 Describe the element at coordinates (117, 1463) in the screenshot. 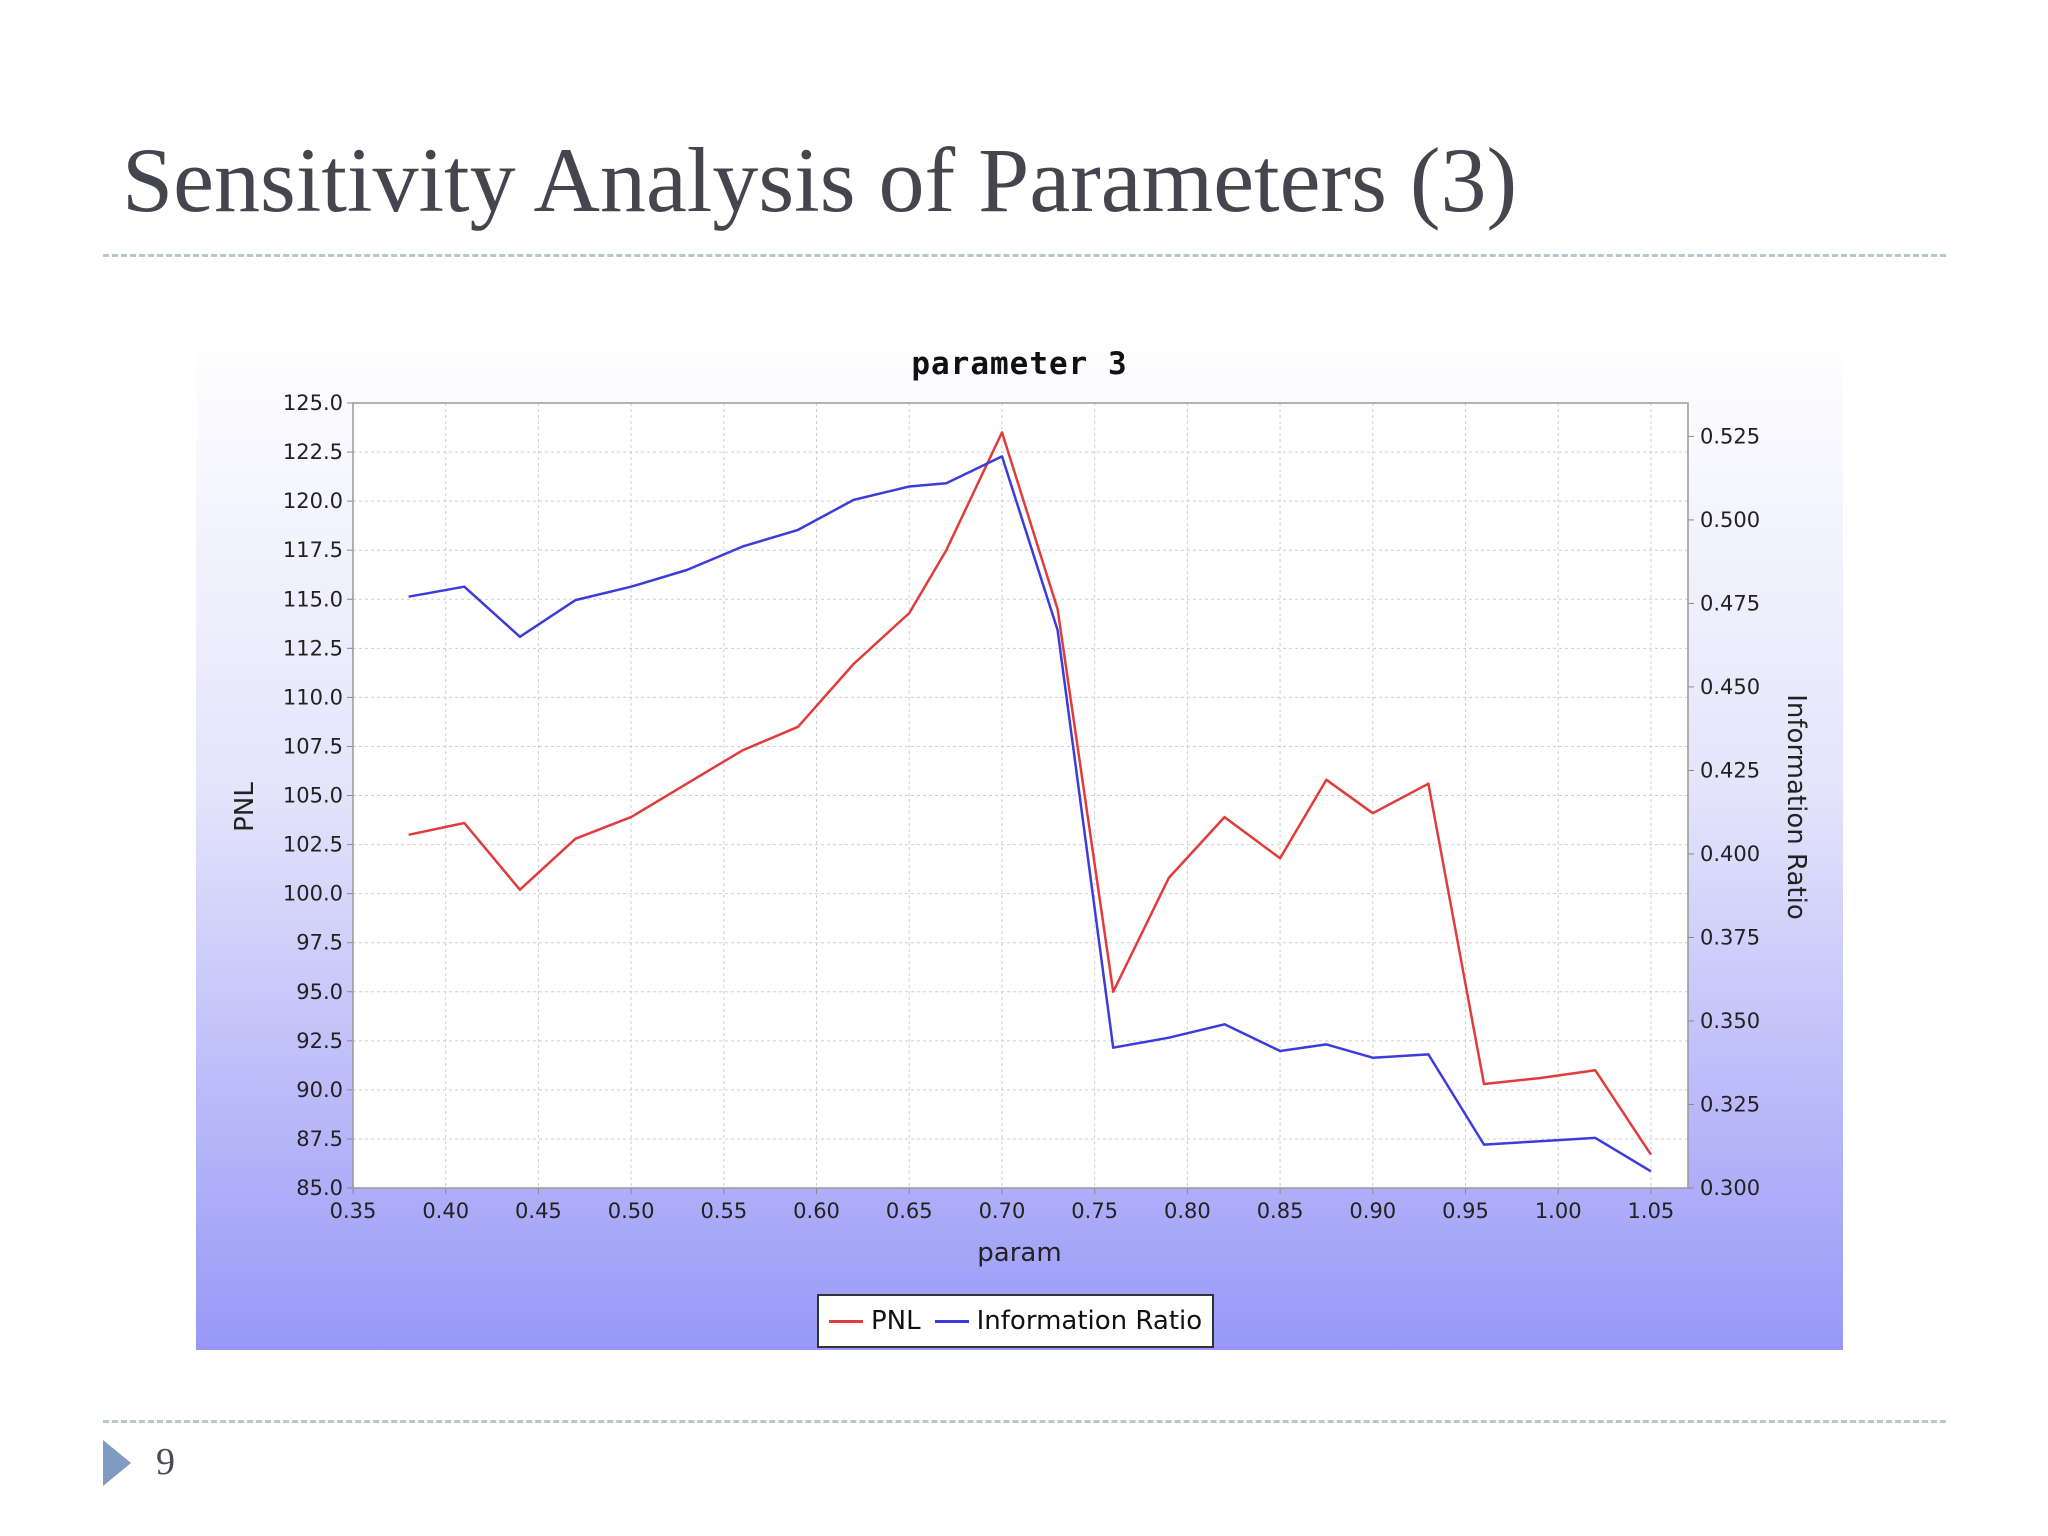

I see `triangle-bullet-icon` at that location.